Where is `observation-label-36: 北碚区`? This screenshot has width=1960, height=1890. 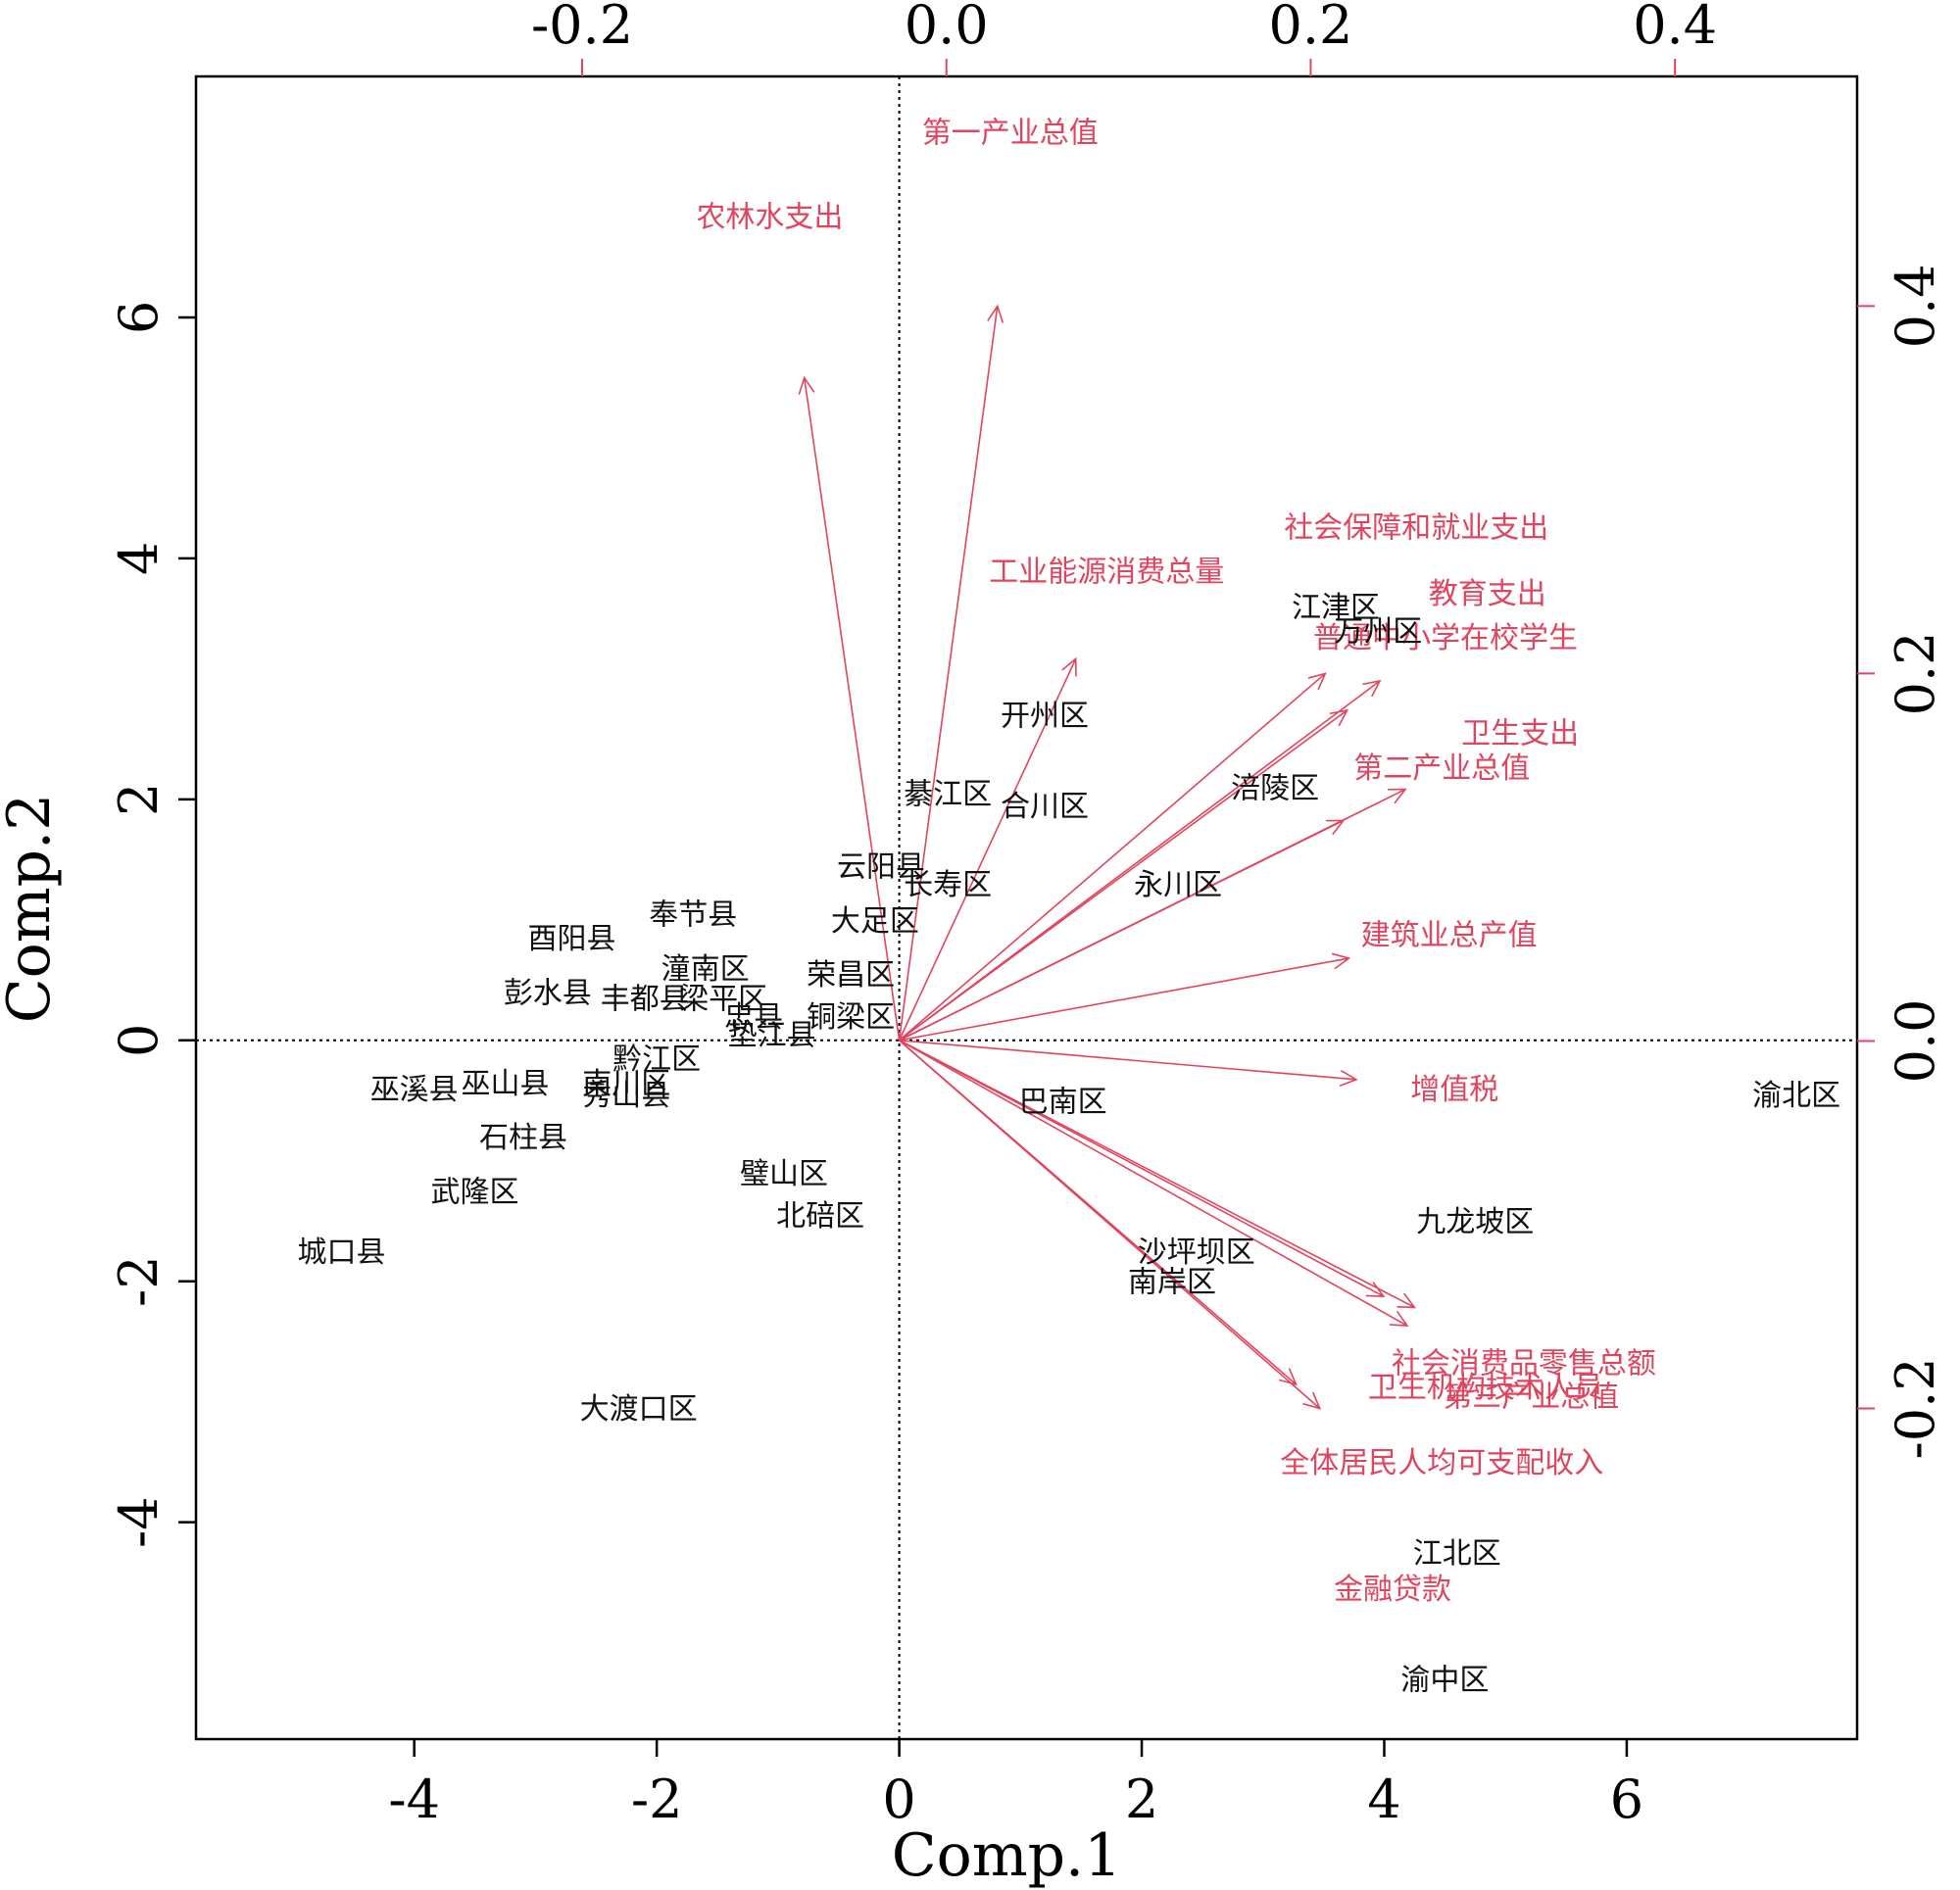 observation-label-36: 北碚区 is located at coordinates (820, 1216).